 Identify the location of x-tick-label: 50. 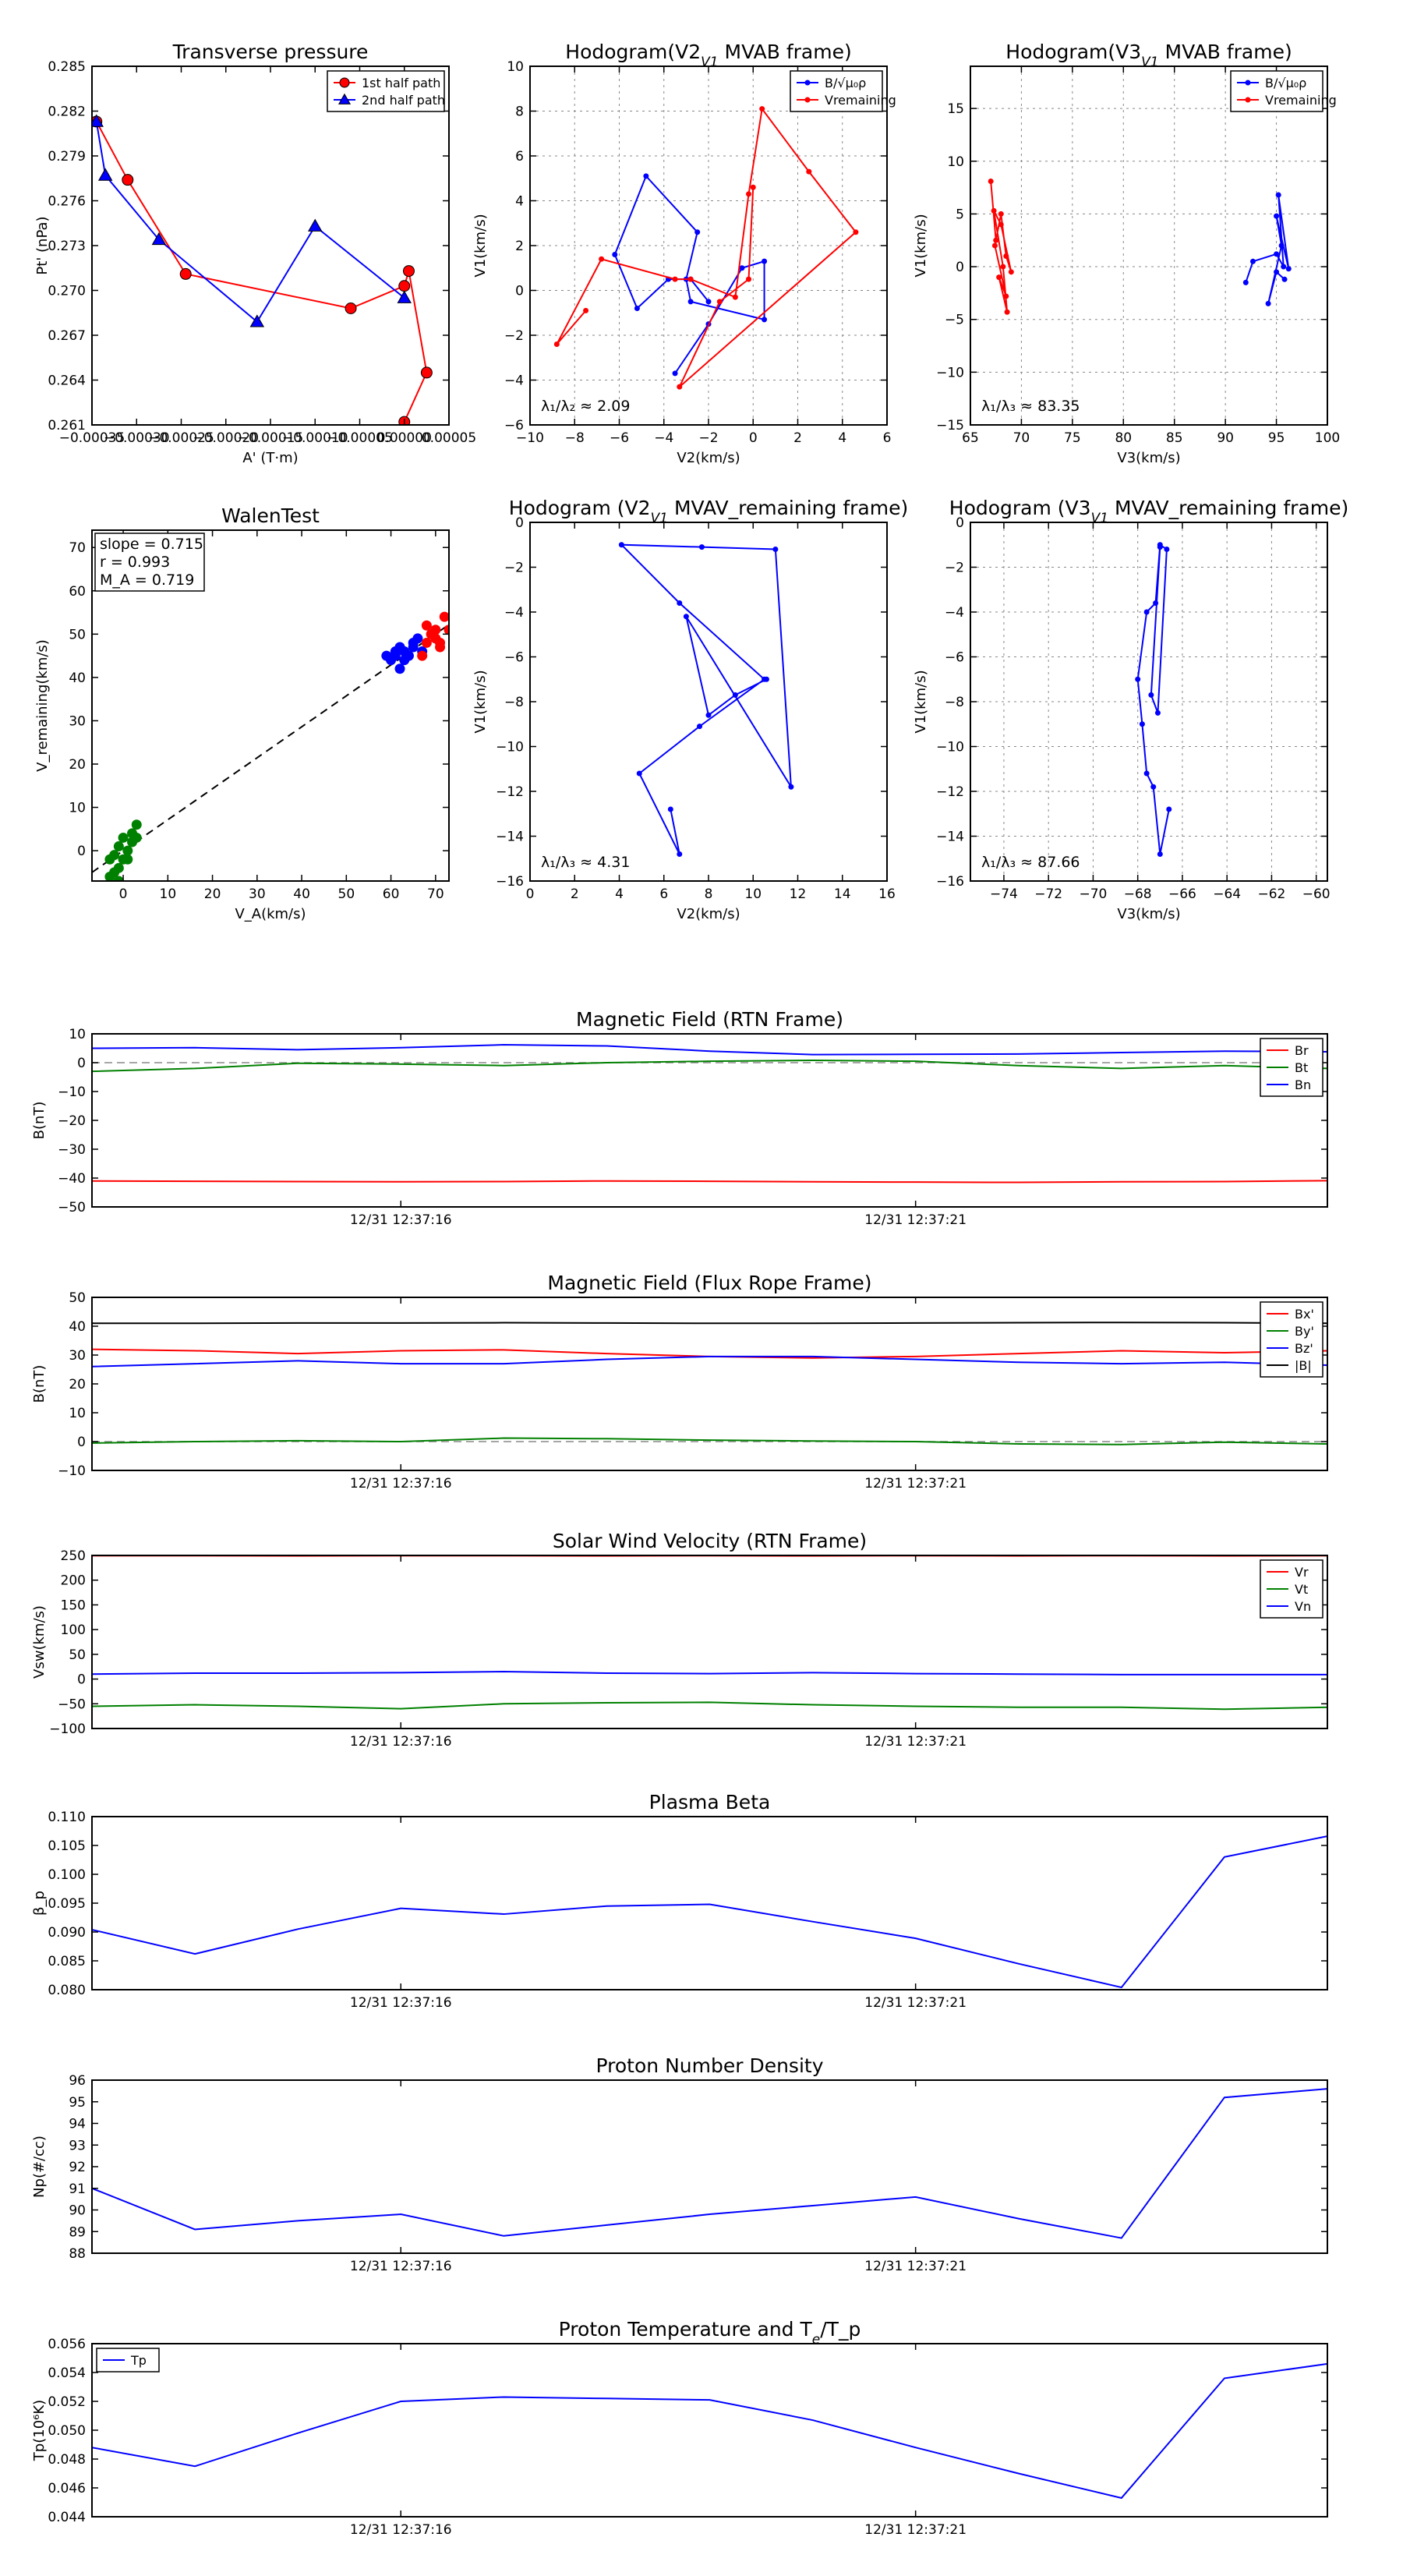
(346, 894).